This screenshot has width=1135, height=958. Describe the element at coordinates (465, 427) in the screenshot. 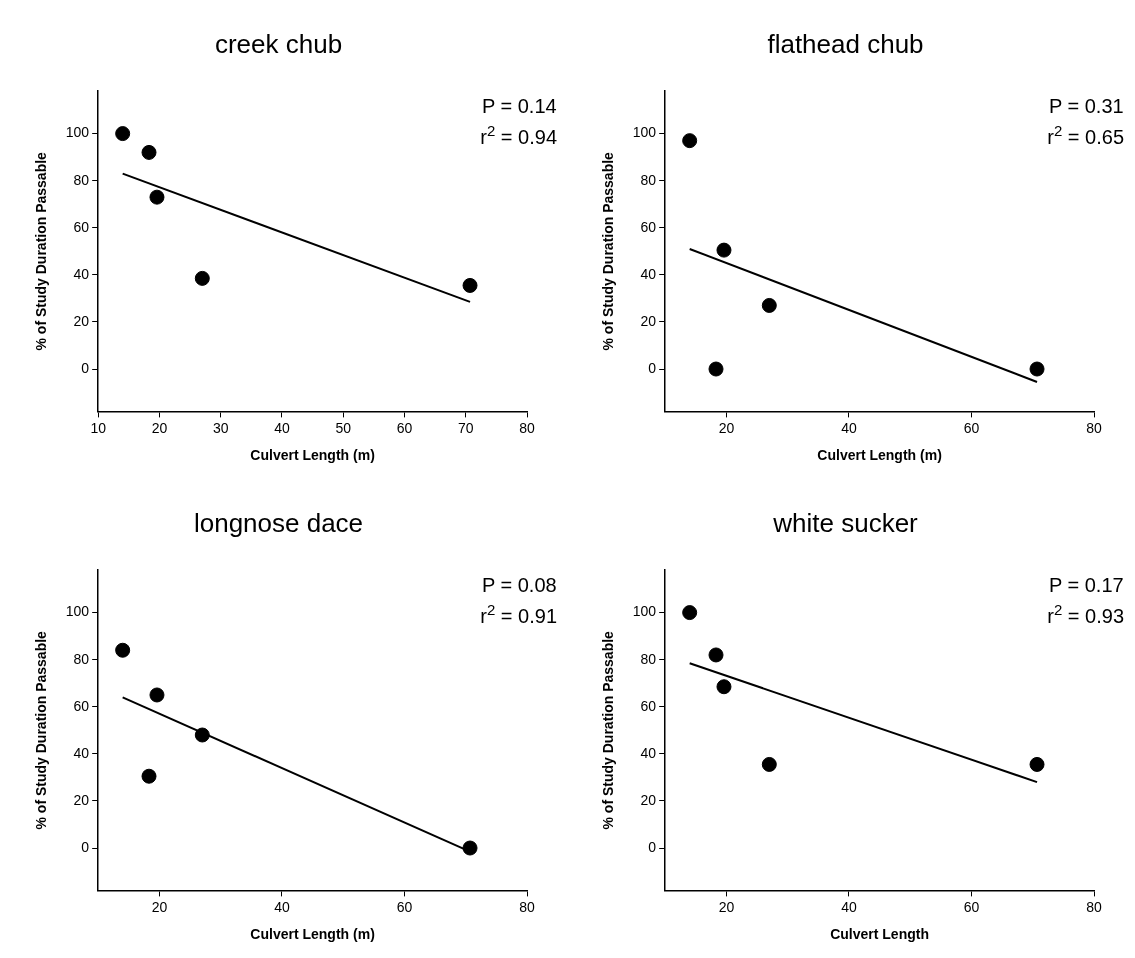

I see `x-tick-label: 70` at that location.